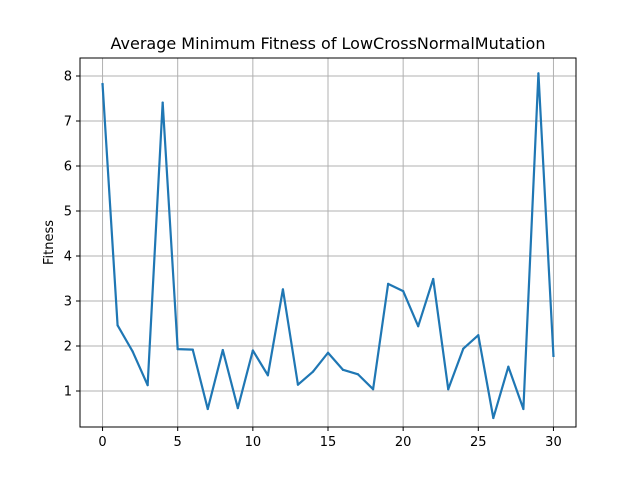  What do you see at coordinates (102, 442) in the screenshot?
I see `x-tick-label: 0` at bounding box center [102, 442].